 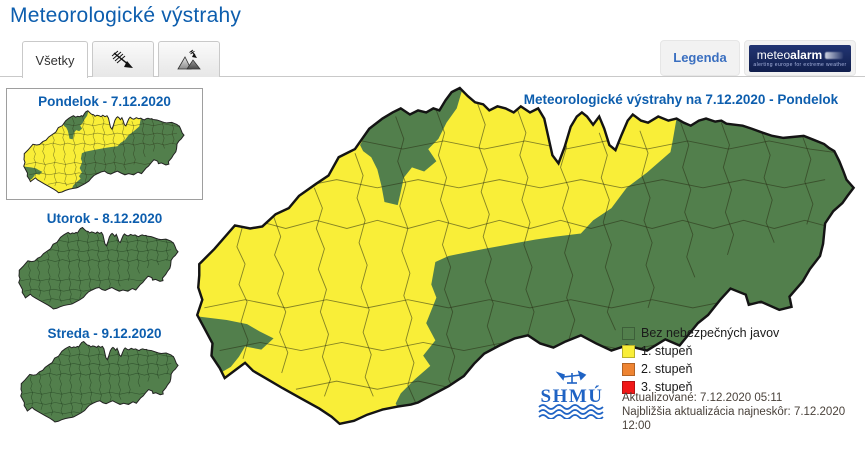 I want to click on tabbar-divider, so click(x=432, y=76).